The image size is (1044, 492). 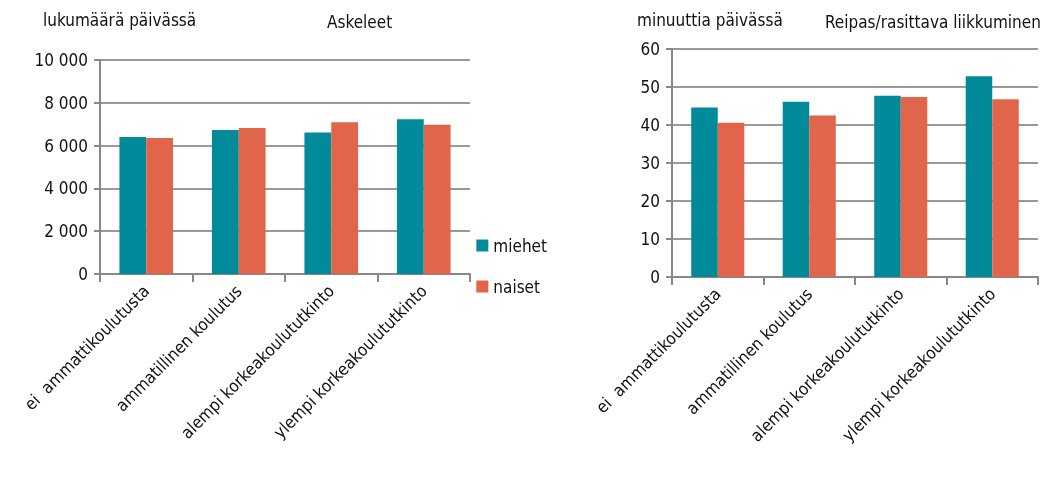 I want to click on legend-label: naiset, so click(x=517, y=286).